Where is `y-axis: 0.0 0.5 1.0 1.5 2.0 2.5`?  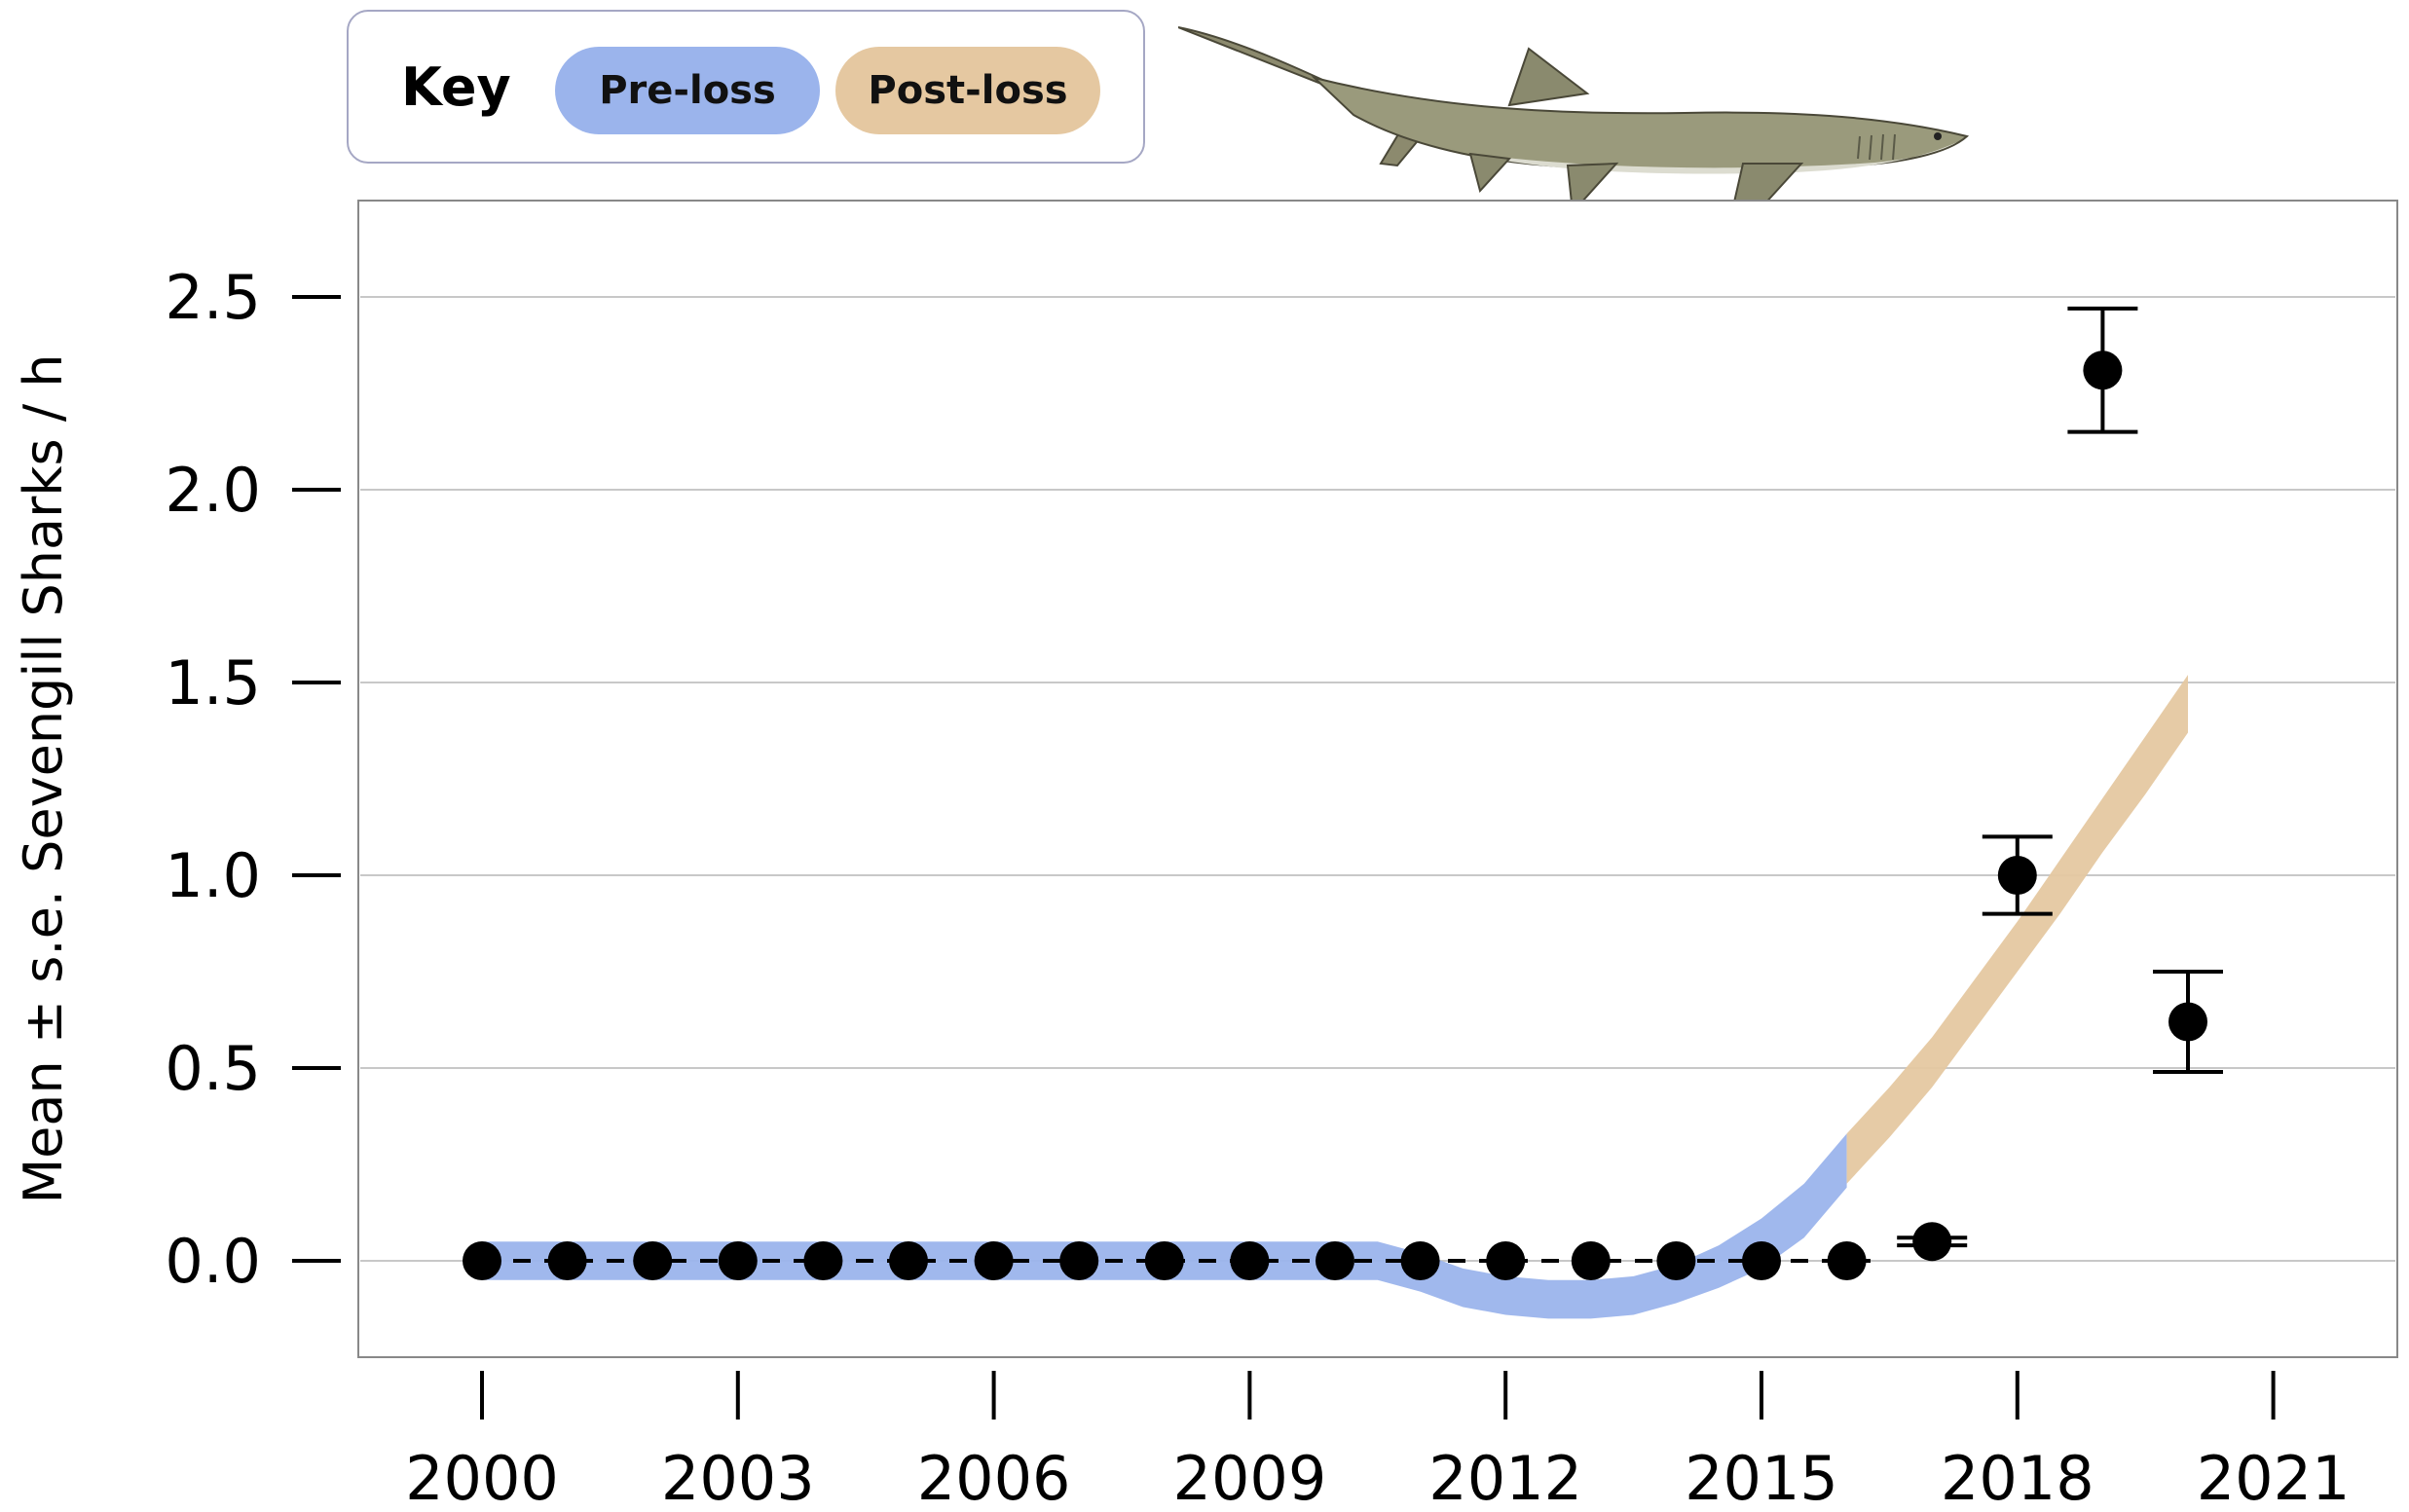 y-axis: 0.0 0.5 1.0 1.5 2.0 2.5 is located at coordinates (253, 779).